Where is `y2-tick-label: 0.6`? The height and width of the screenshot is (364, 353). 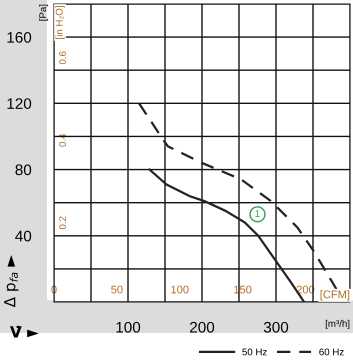
y2-tick-label: 0.6 is located at coordinates (62, 57).